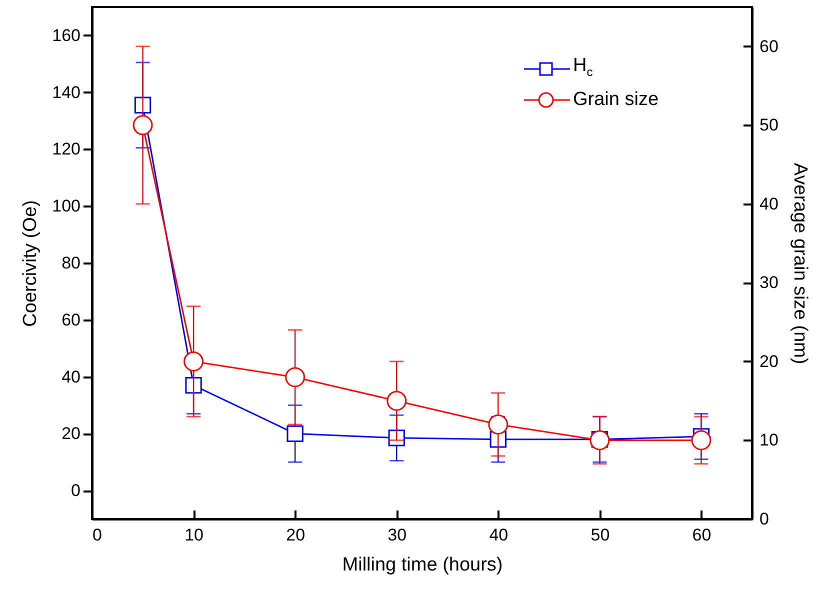 This screenshot has width=828, height=597. What do you see at coordinates (769, 361) in the screenshot?
I see `y2-tick-label: 20` at bounding box center [769, 361].